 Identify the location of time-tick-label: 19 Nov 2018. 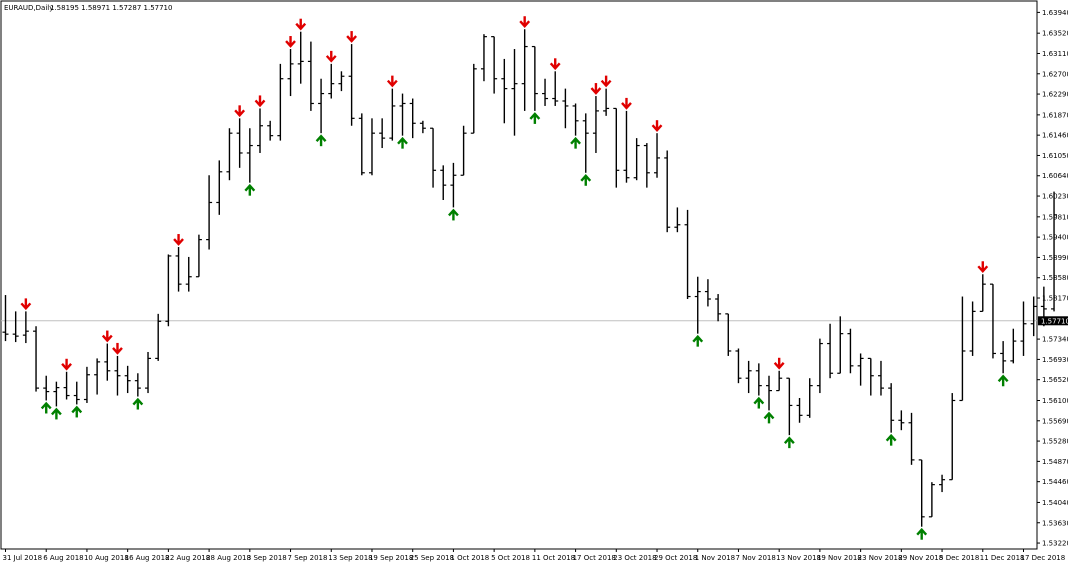
(839, 558).